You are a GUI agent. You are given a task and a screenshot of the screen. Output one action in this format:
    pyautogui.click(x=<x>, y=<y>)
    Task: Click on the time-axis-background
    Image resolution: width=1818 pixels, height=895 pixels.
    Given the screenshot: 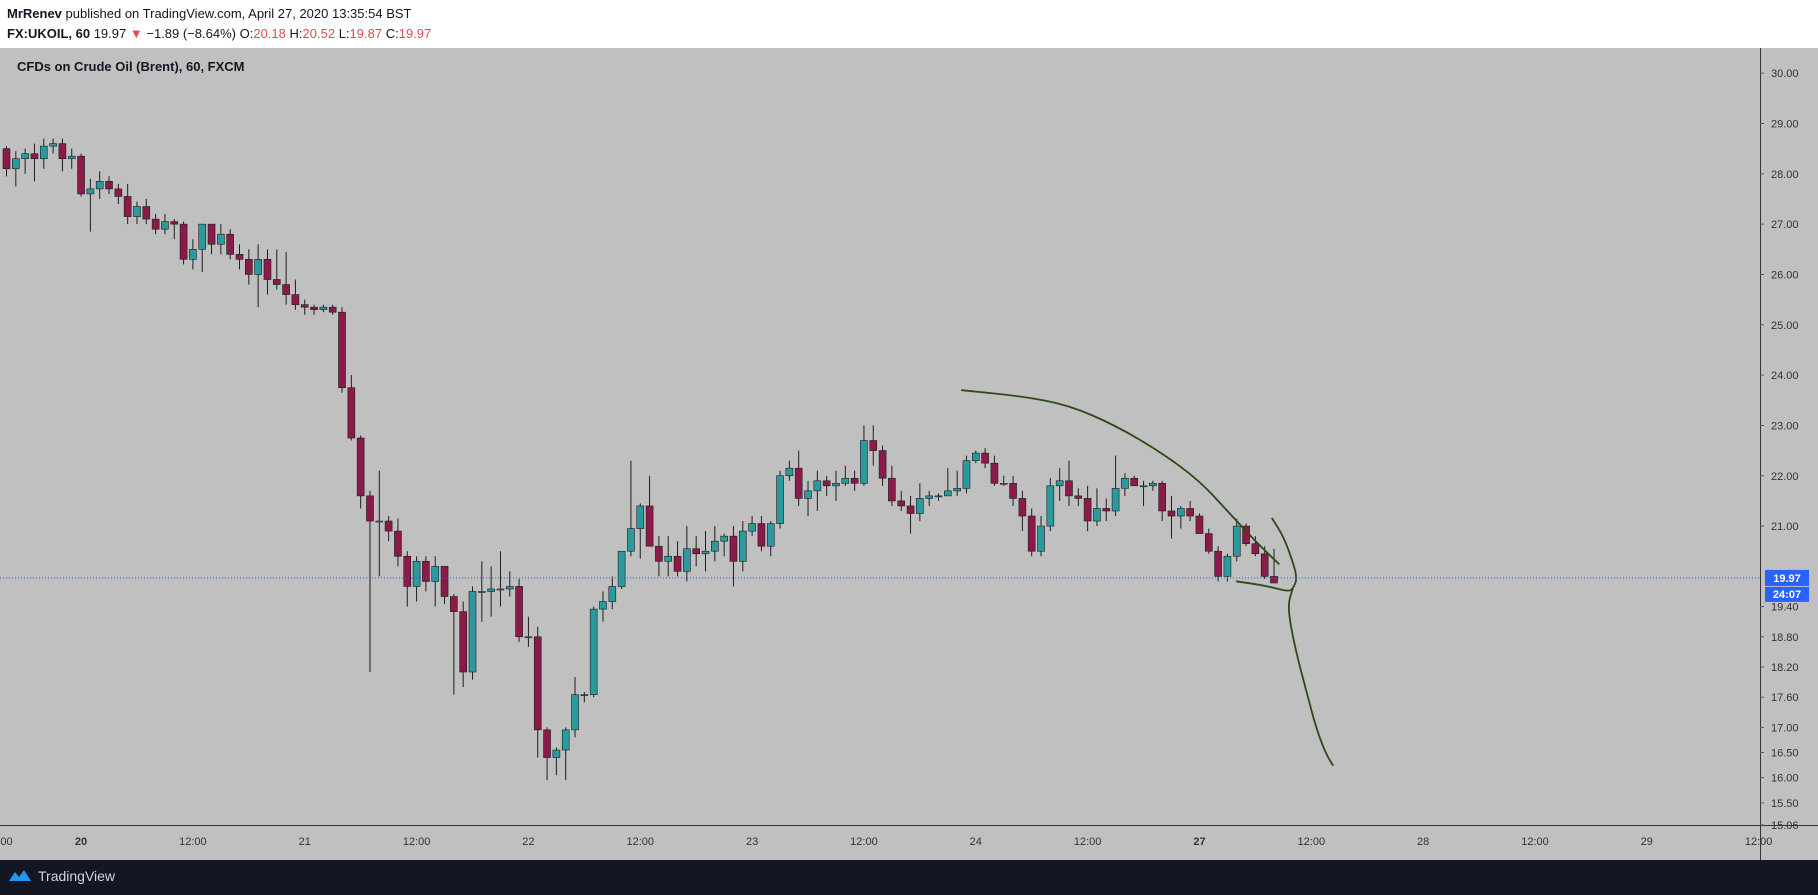 What is the action you would take?
    pyautogui.click(x=880, y=842)
    